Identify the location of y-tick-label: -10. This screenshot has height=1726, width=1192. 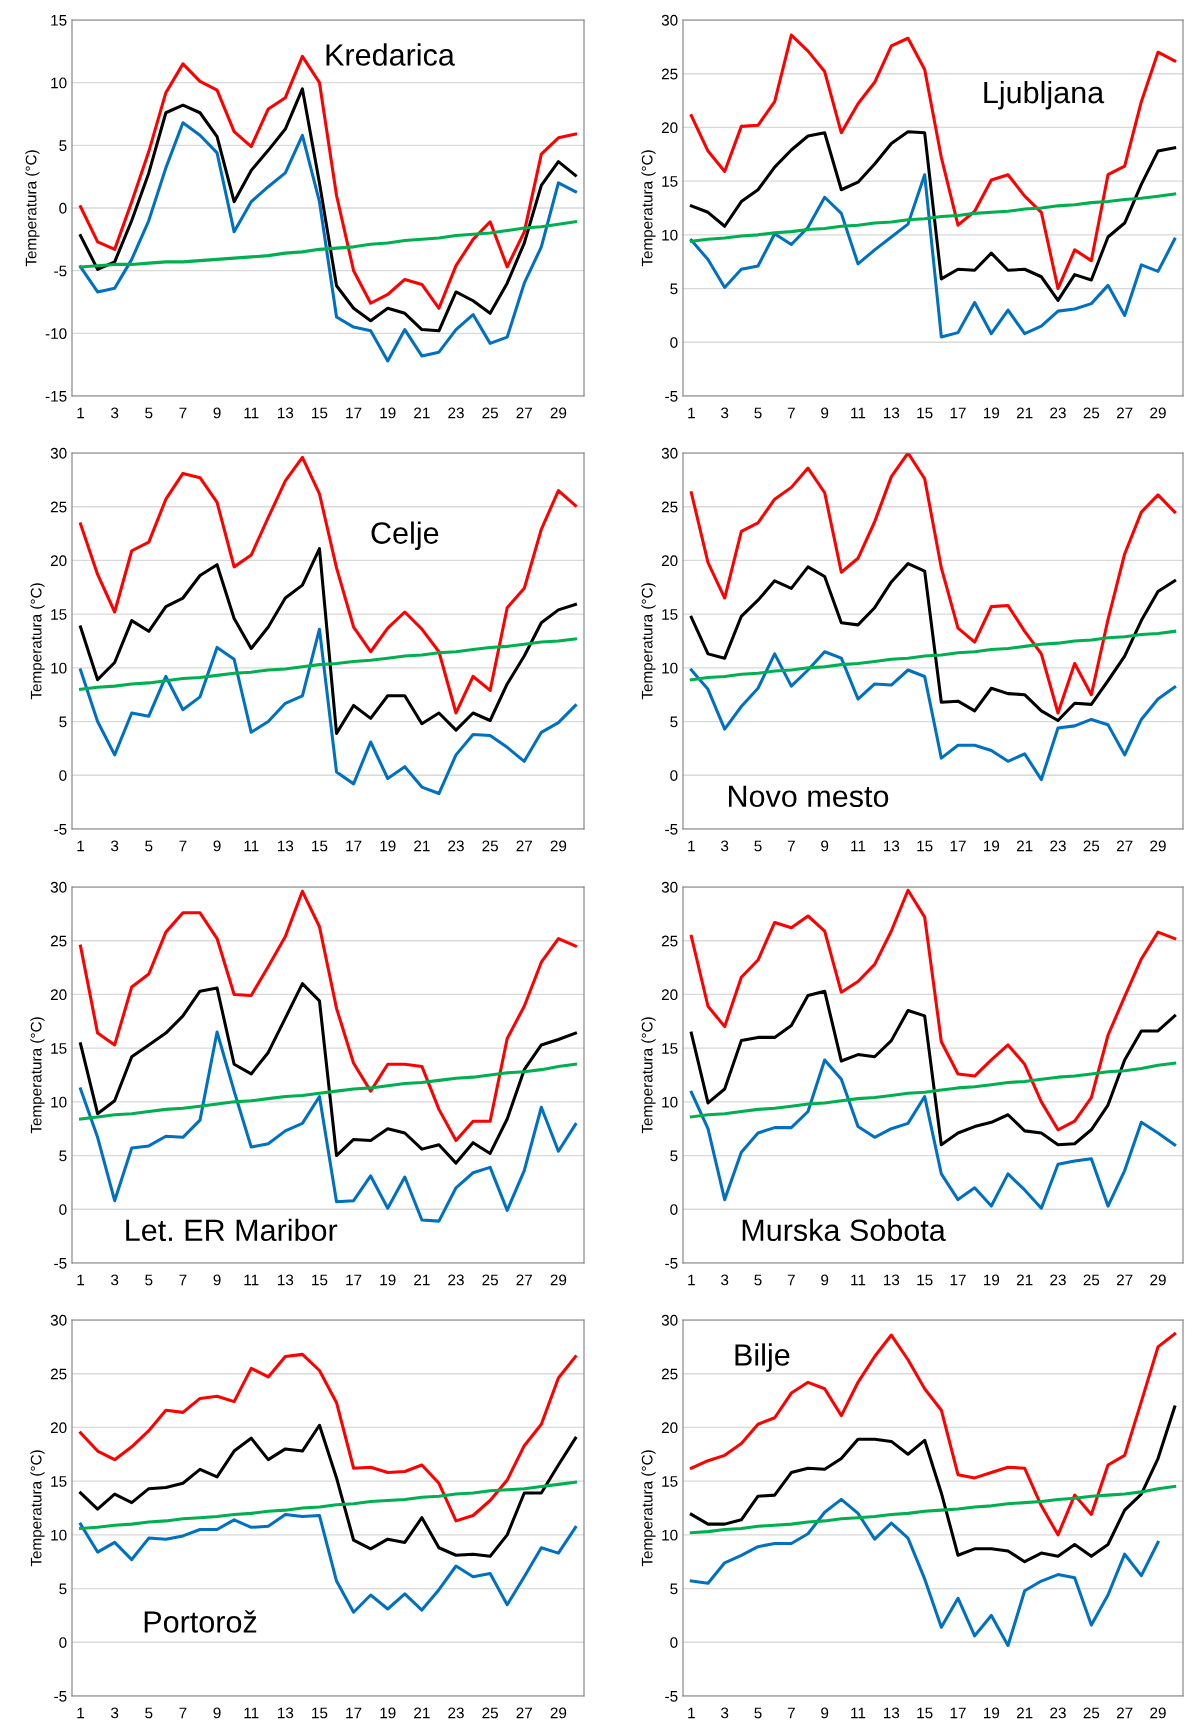
(56, 334).